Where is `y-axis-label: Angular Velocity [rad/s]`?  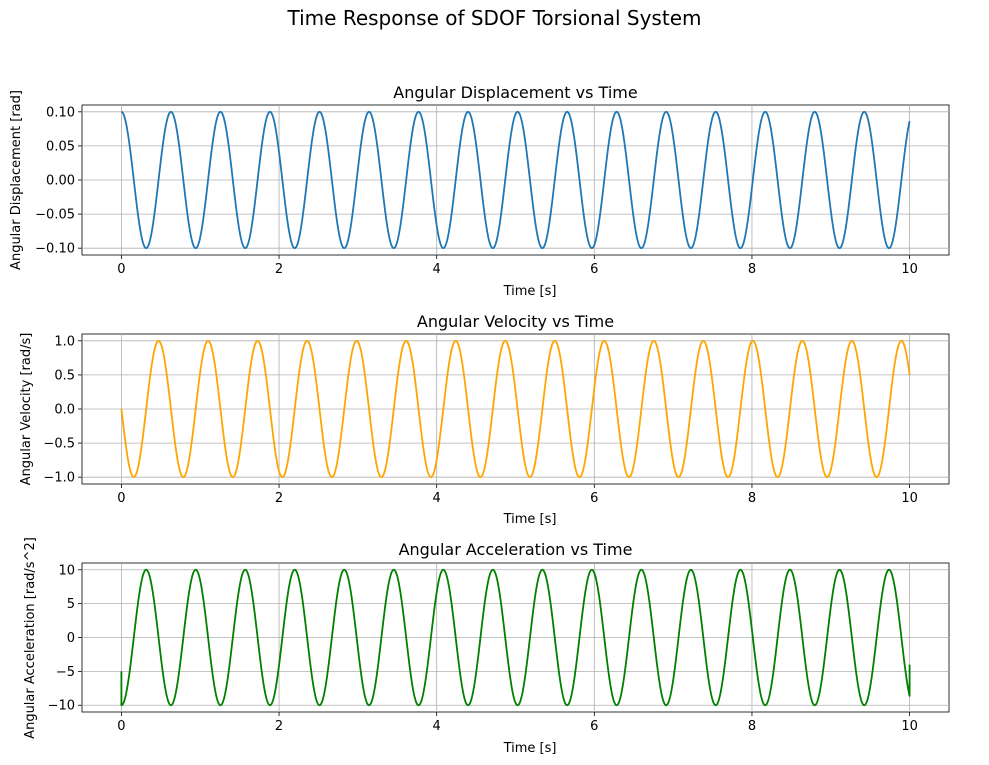
y-axis-label: Angular Velocity [rad/s] is located at coordinates (26, 409).